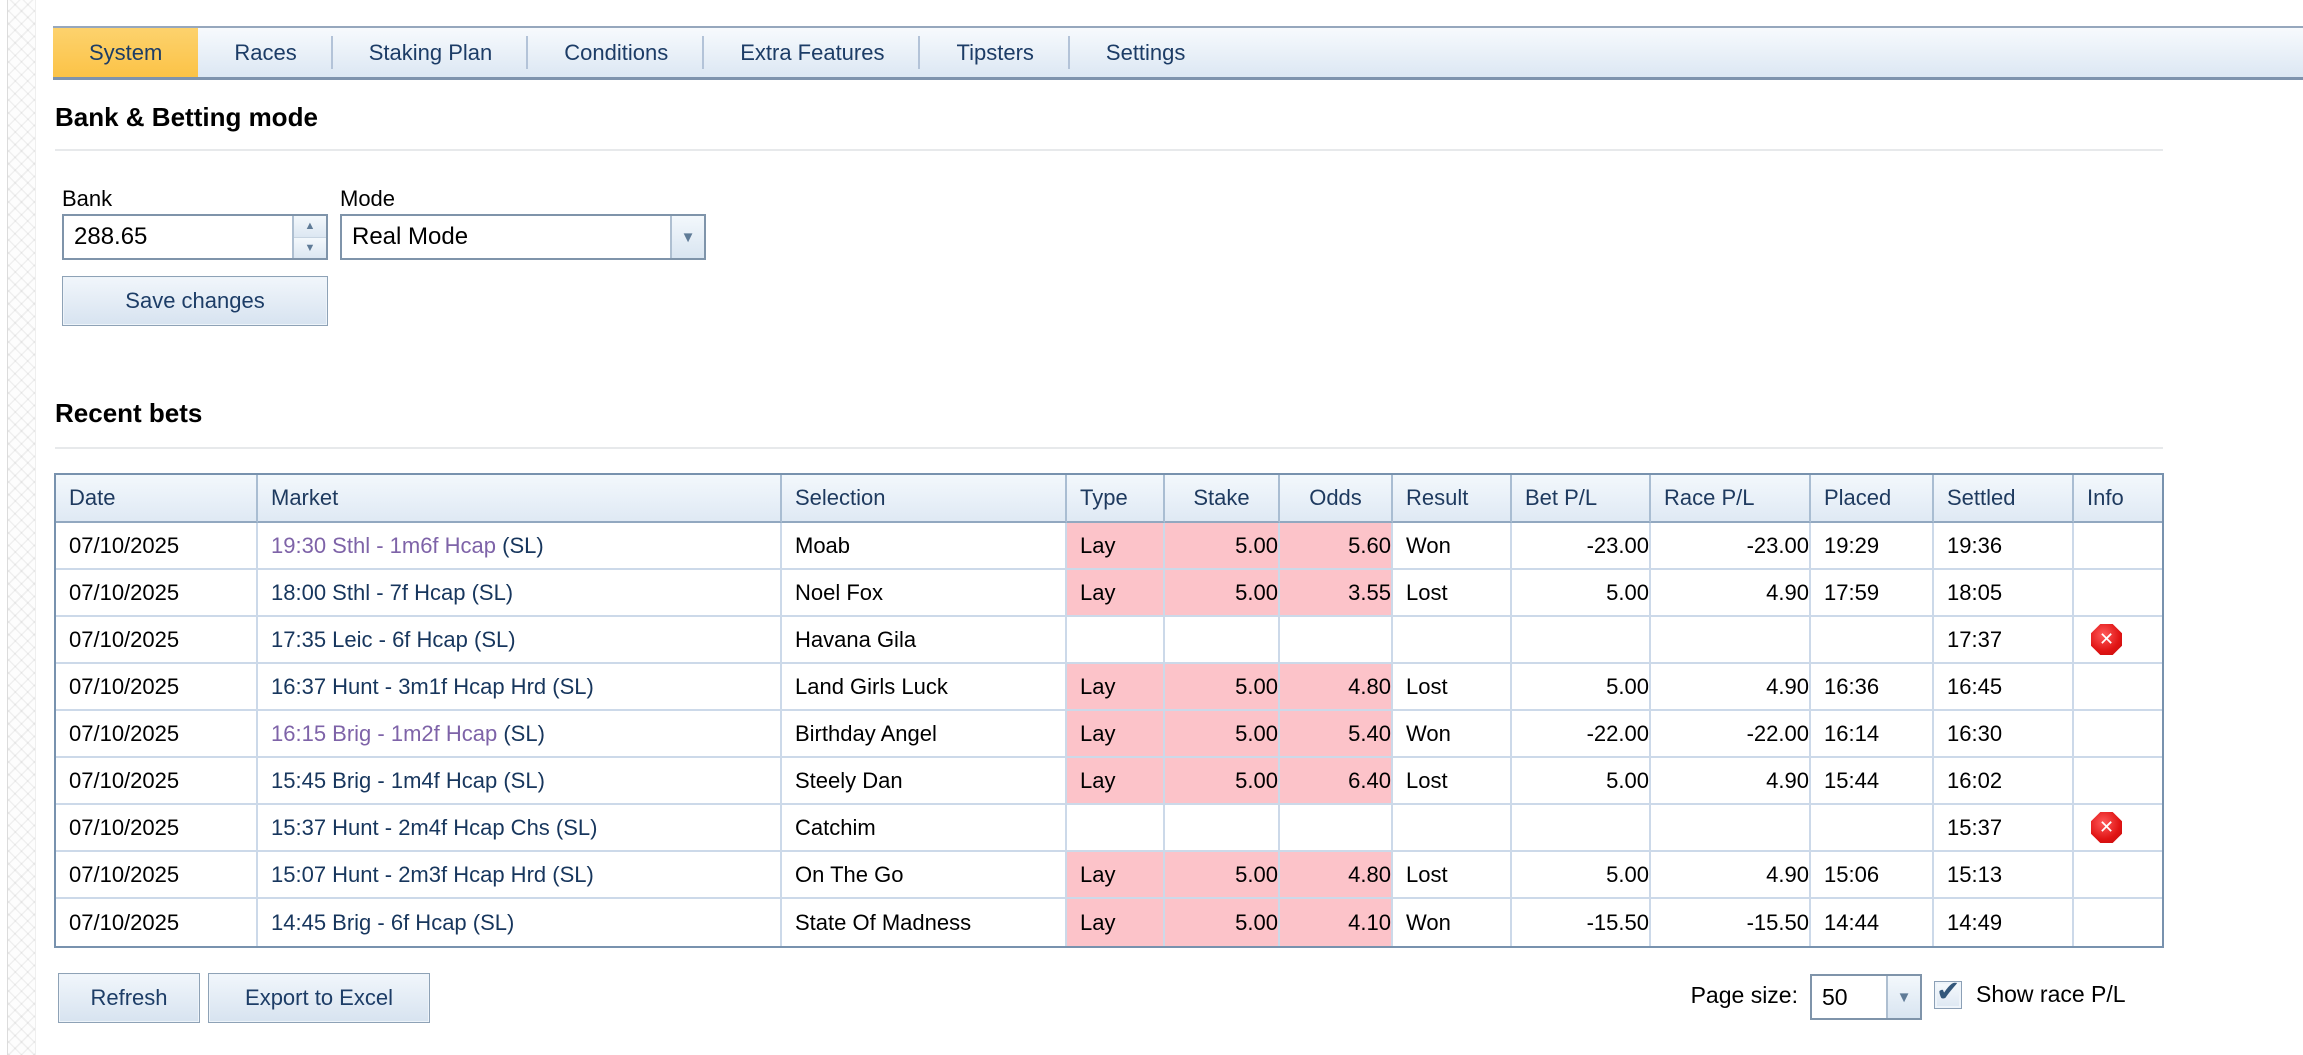 The image size is (2303, 1055). Describe the element at coordinates (410, 236) in the screenshot. I see `mode-select-value: Real Mode` at that location.